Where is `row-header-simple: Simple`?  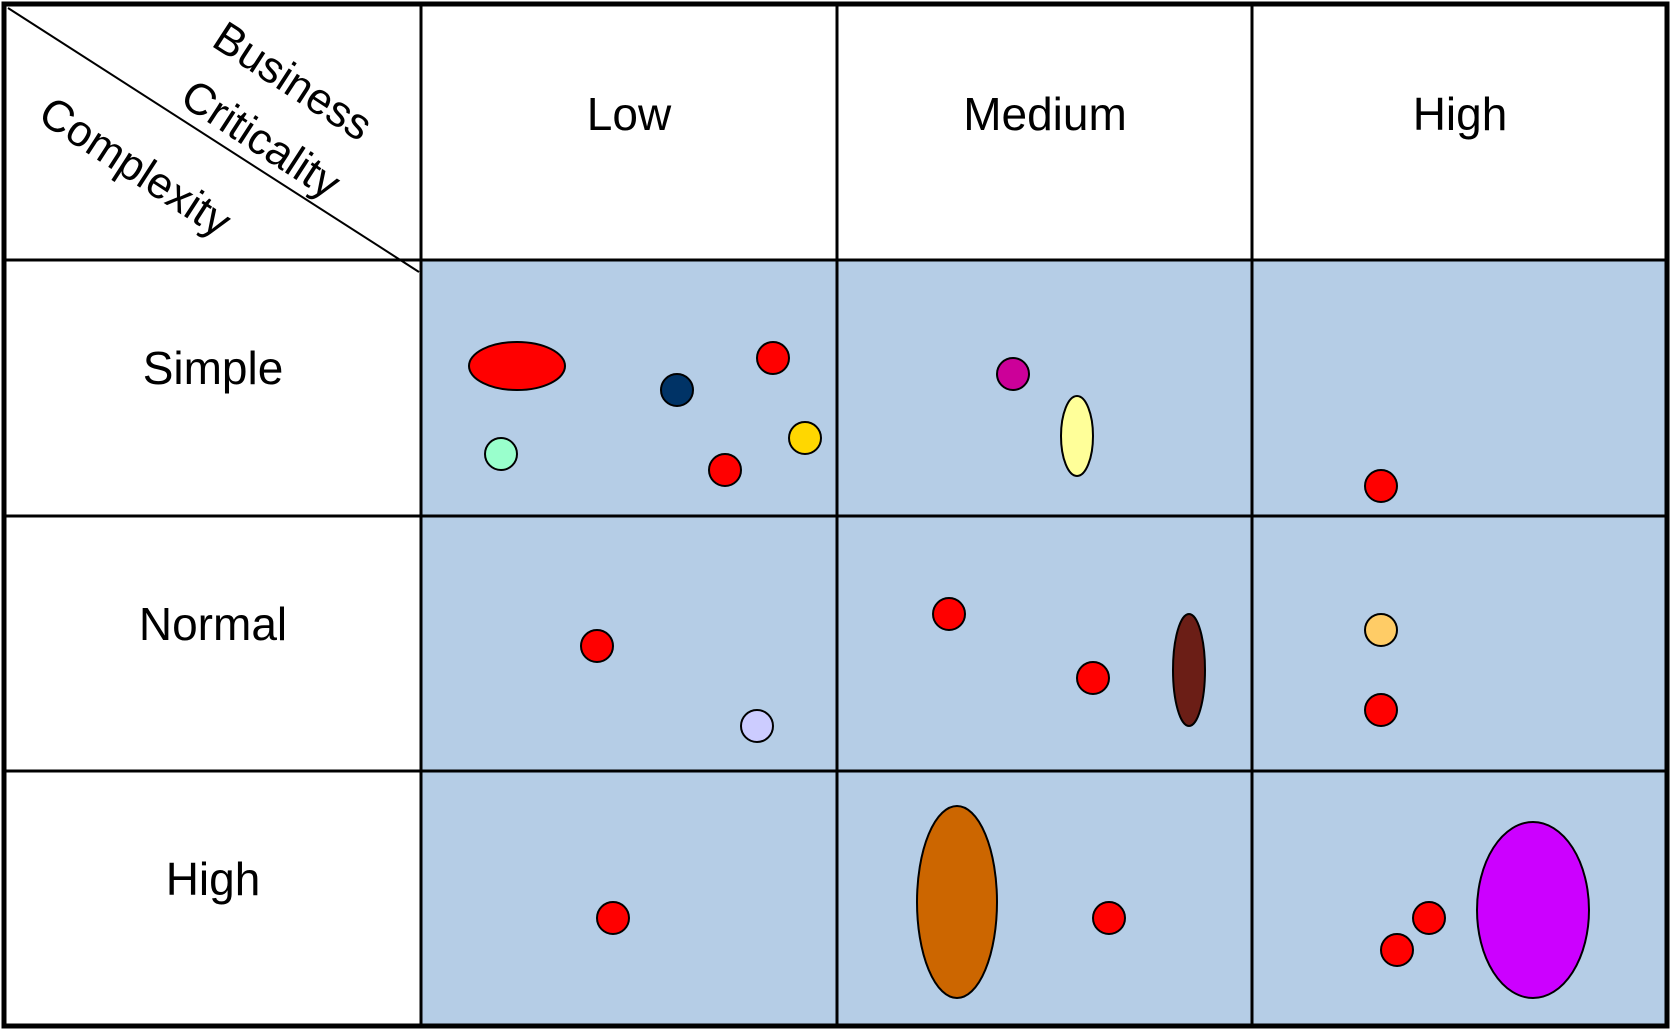
row-header-simple: Simple is located at coordinates (213, 368).